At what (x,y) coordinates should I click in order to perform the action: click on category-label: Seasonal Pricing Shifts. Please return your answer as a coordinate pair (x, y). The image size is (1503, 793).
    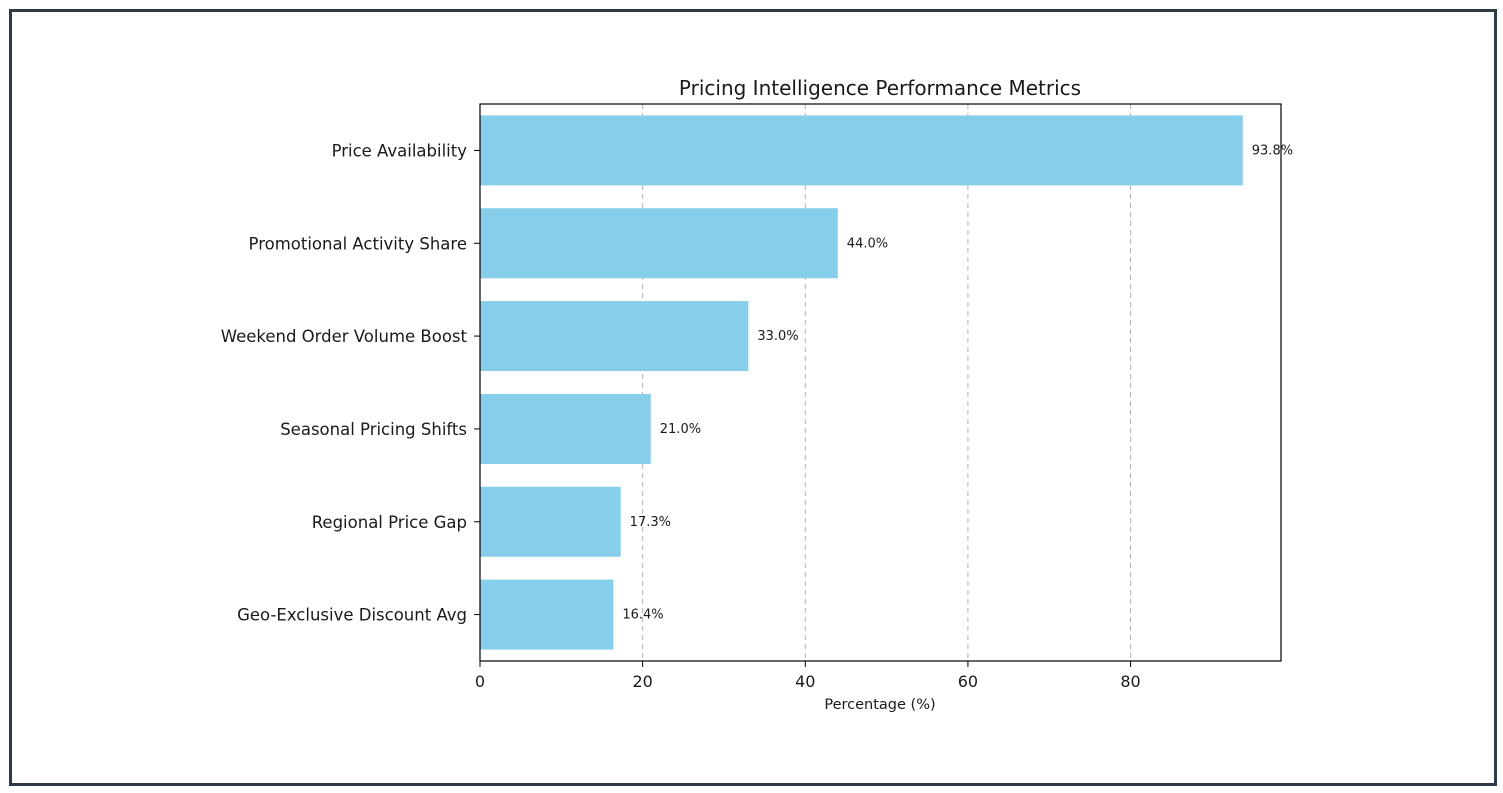
    Looking at the image, I should click on (373, 429).